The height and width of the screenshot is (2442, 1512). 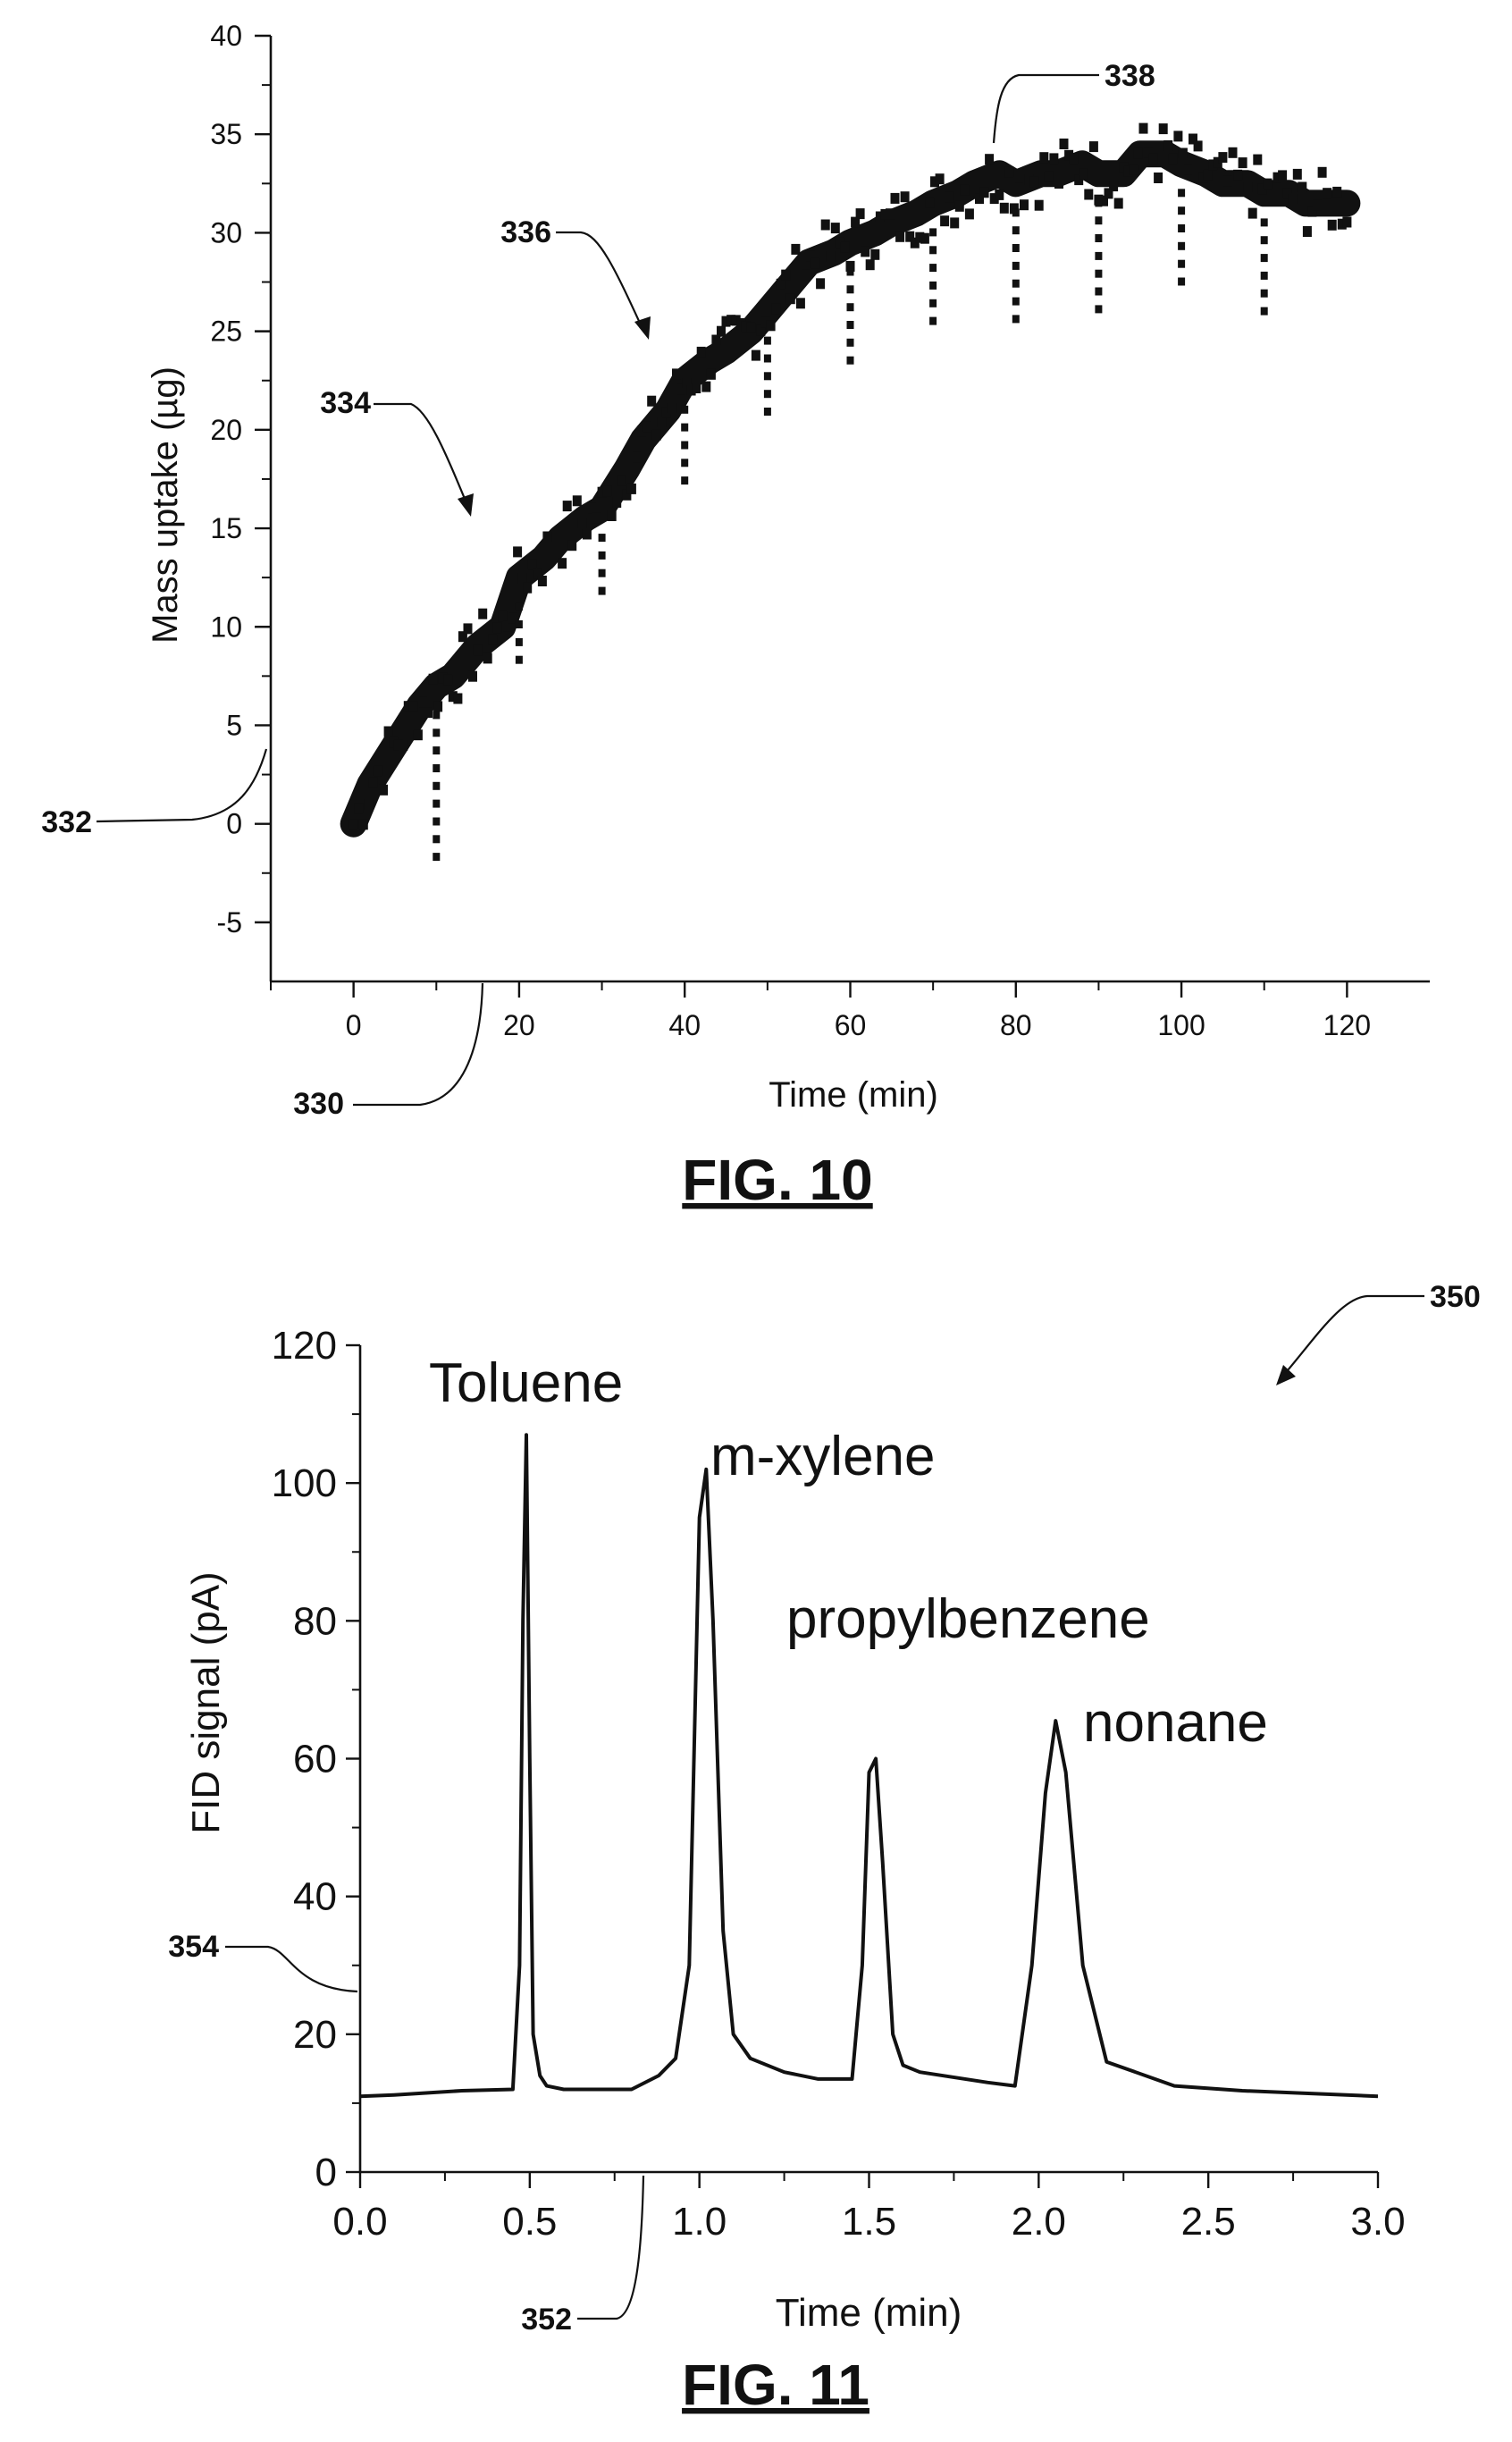 What do you see at coordinates (66, 822) in the screenshot?
I see `ref-332-label: 332` at bounding box center [66, 822].